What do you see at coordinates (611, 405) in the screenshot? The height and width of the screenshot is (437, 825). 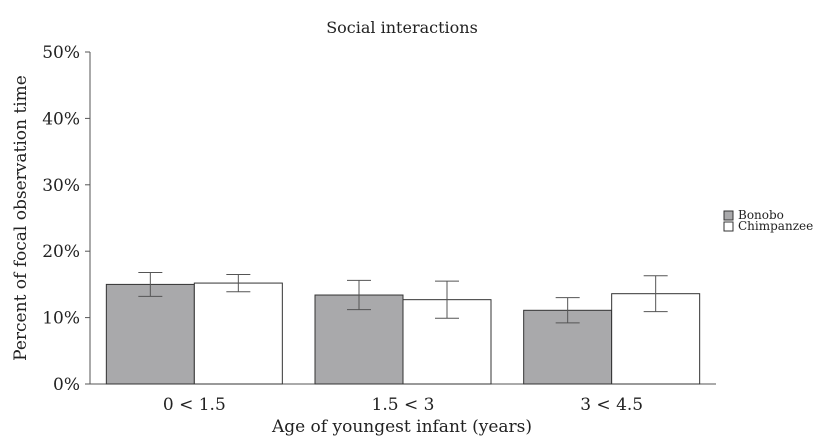 I see `x-tick-label: 3 < 4.5` at bounding box center [611, 405].